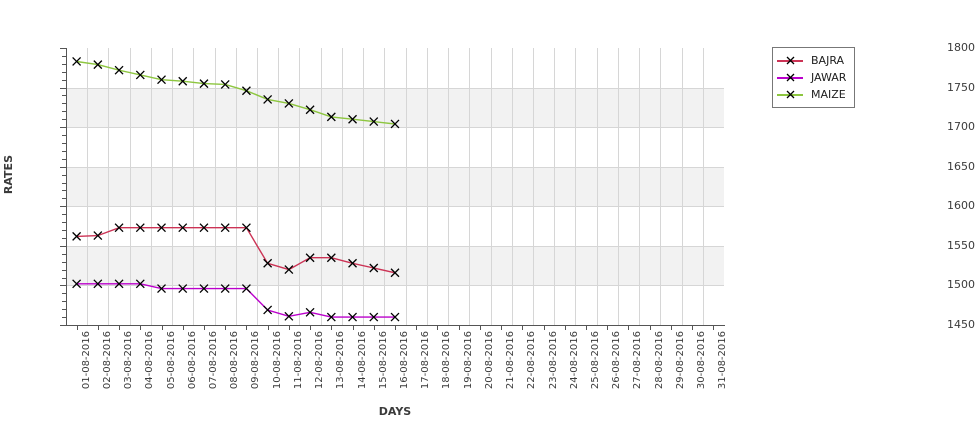 Image resolution: width=975 pixels, height=429 pixels. What do you see at coordinates (277, 360) in the screenshot?
I see `x-tick-label: 10-08-2016` at bounding box center [277, 360].